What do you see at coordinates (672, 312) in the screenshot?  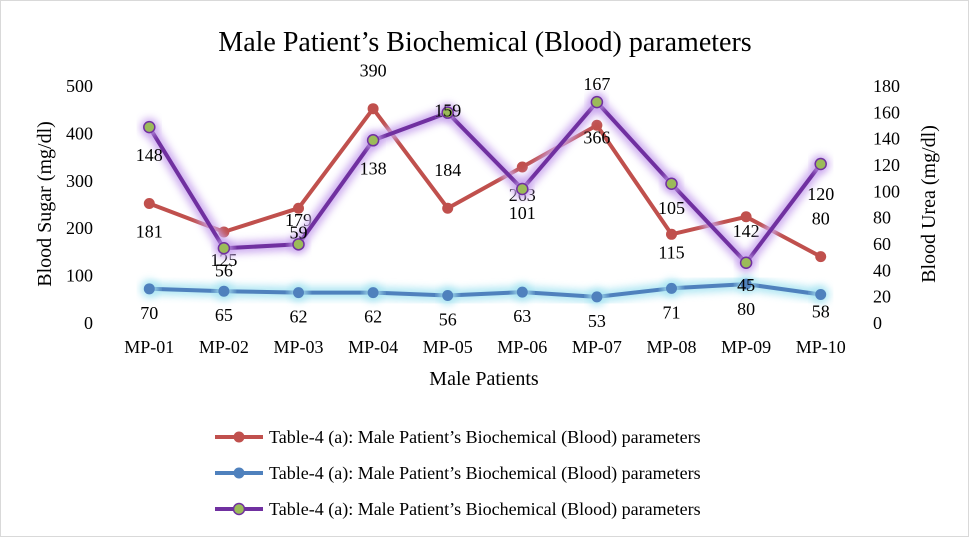 I see `data-label: 71` at bounding box center [672, 312].